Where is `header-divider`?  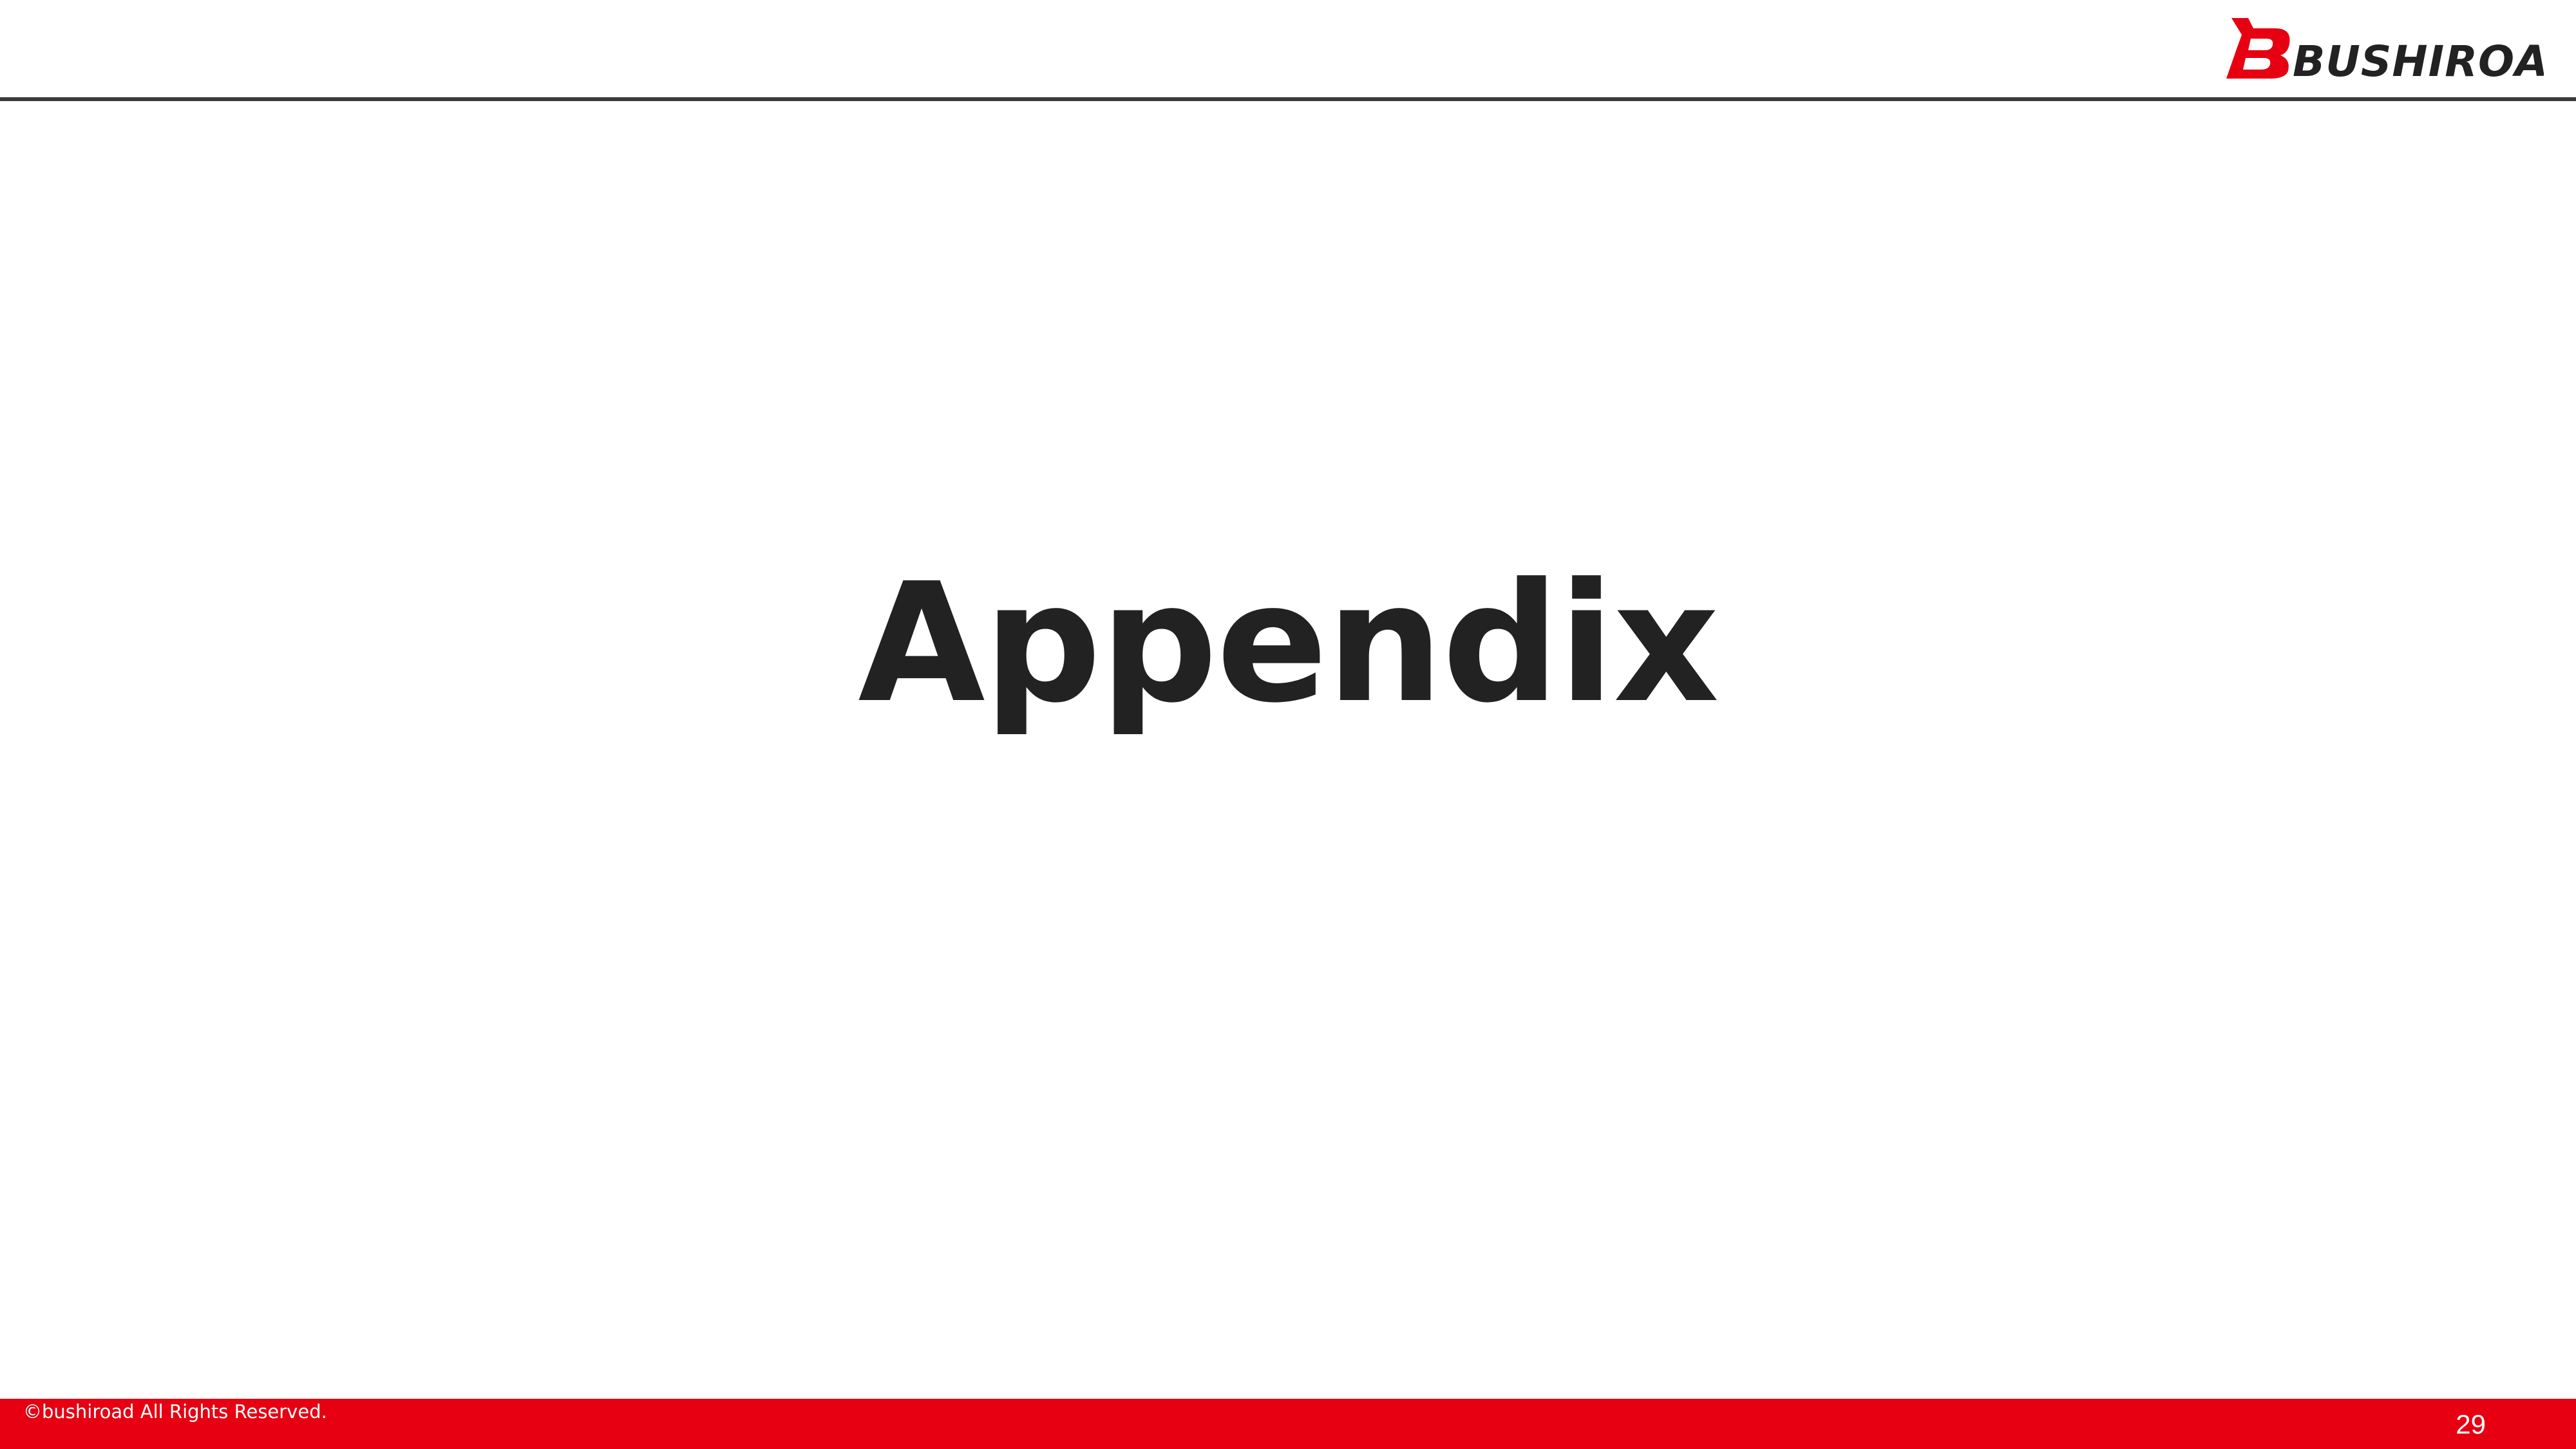 header-divider is located at coordinates (1288, 99).